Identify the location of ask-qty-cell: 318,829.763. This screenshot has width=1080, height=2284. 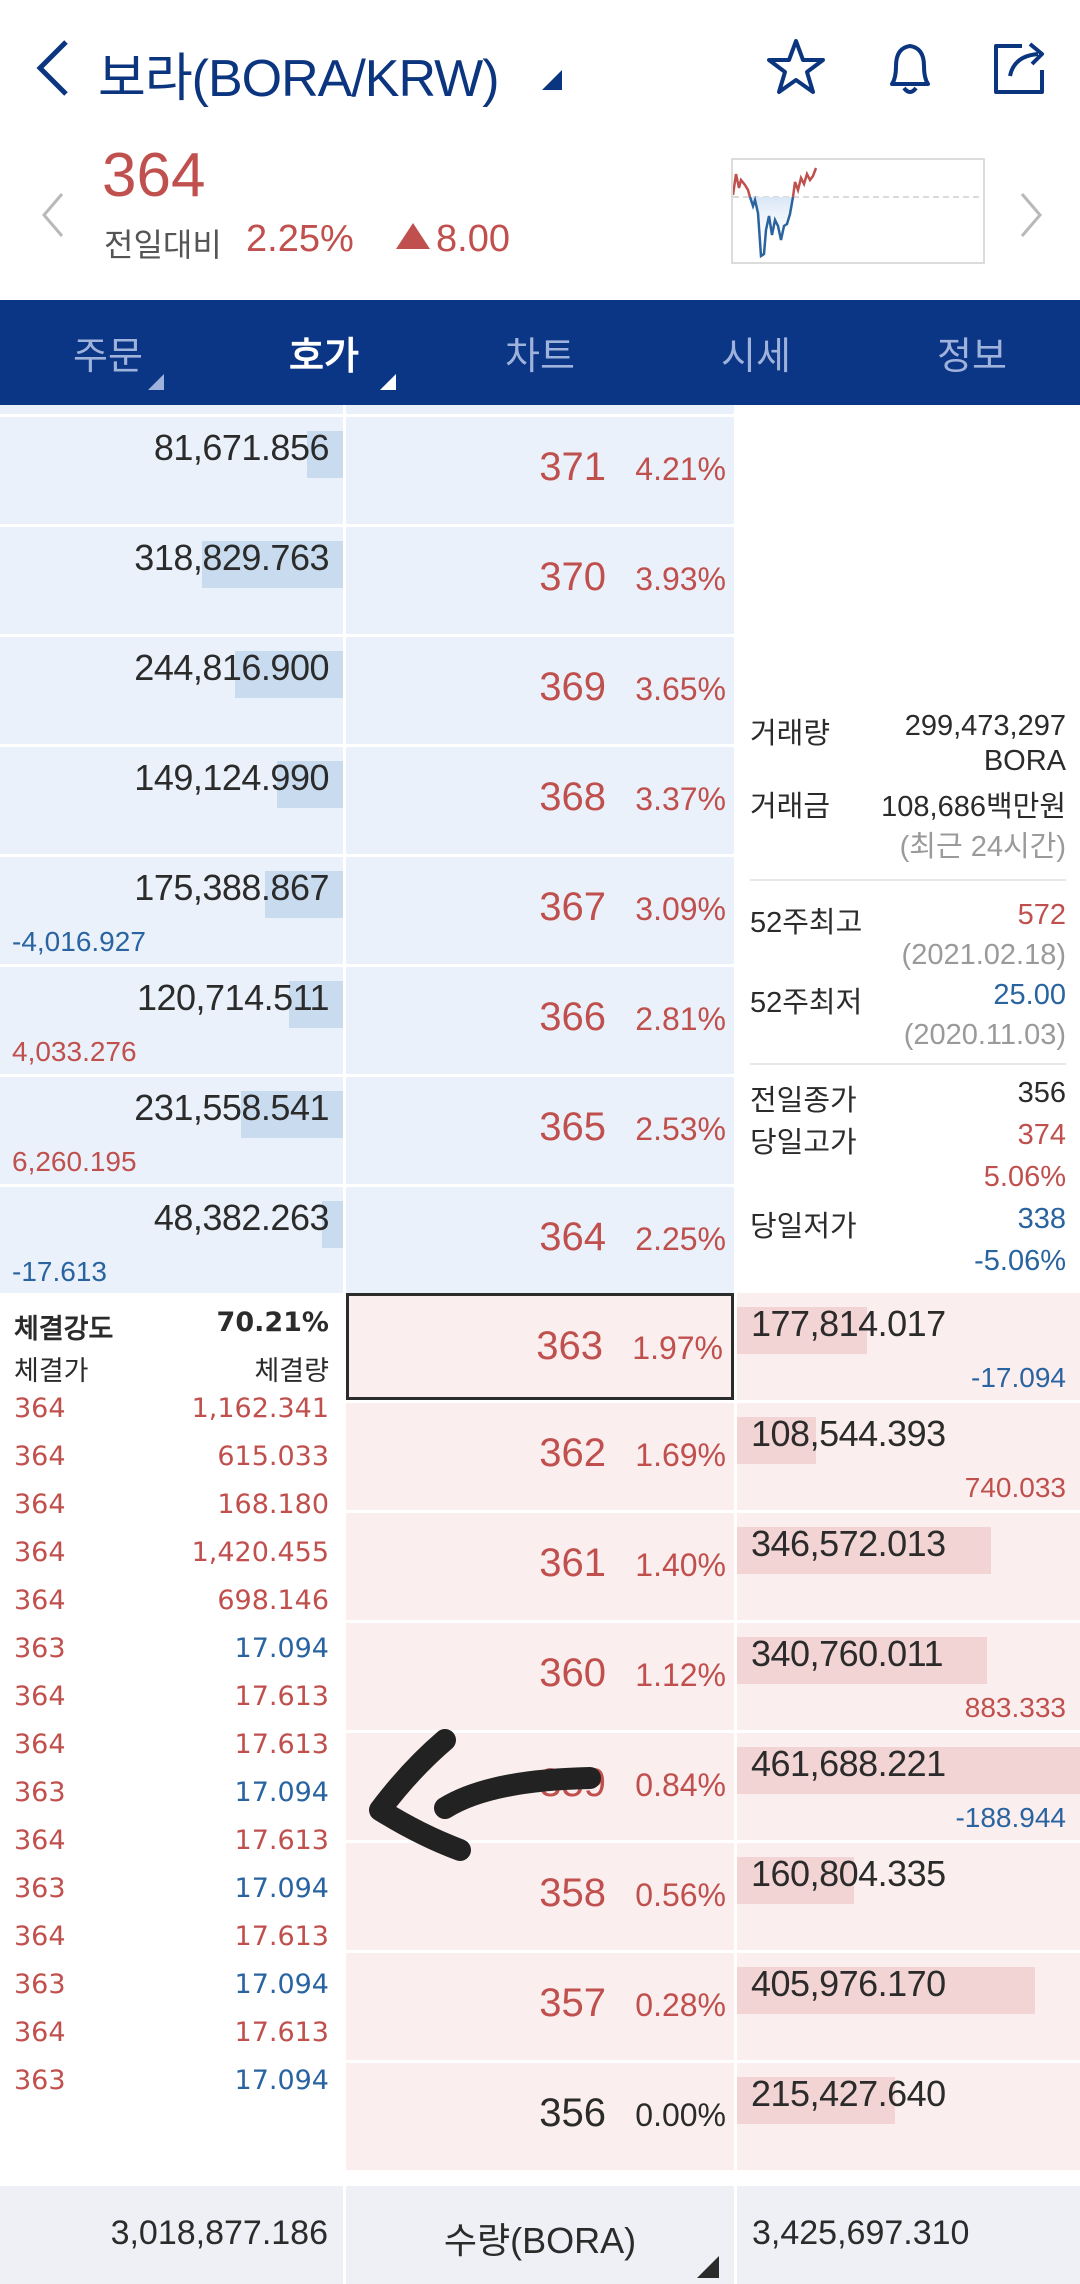
(171, 580).